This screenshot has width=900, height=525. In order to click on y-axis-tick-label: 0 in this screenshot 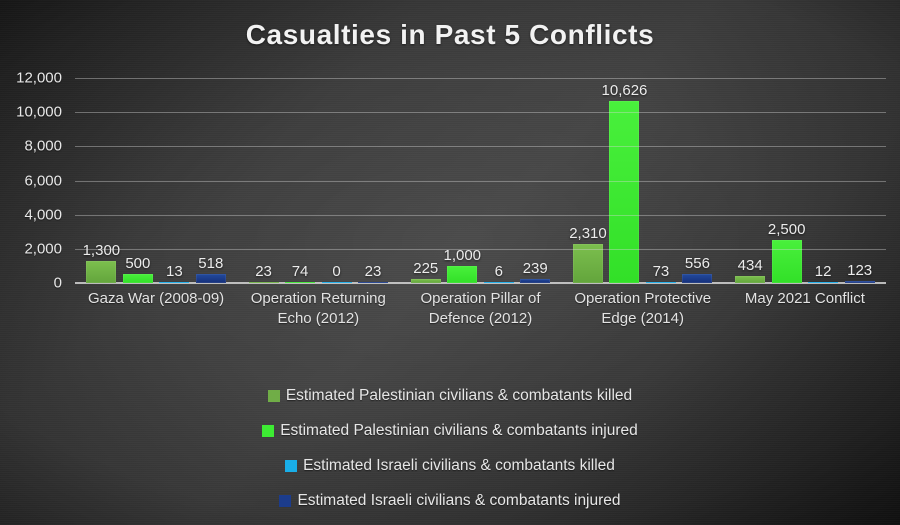, I will do `click(57, 283)`.